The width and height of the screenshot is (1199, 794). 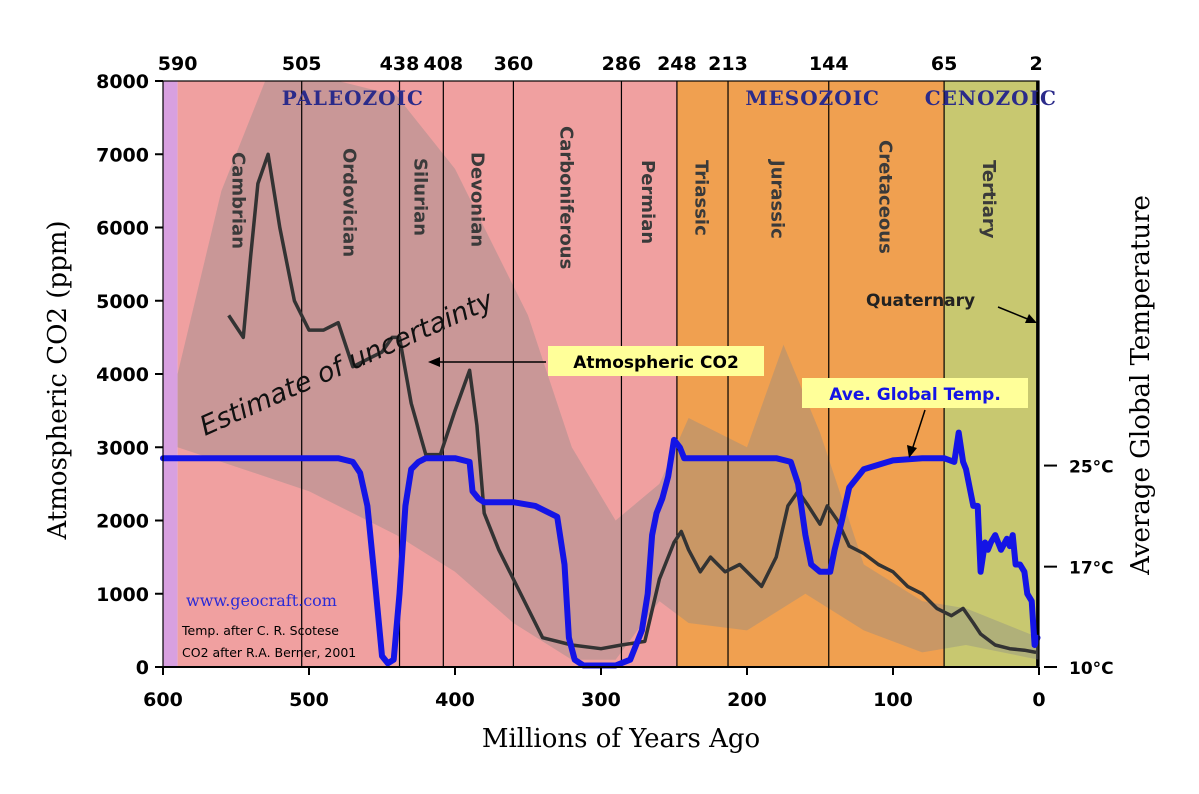 What do you see at coordinates (918, 430) in the screenshot?
I see `temp-arrow-line` at bounding box center [918, 430].